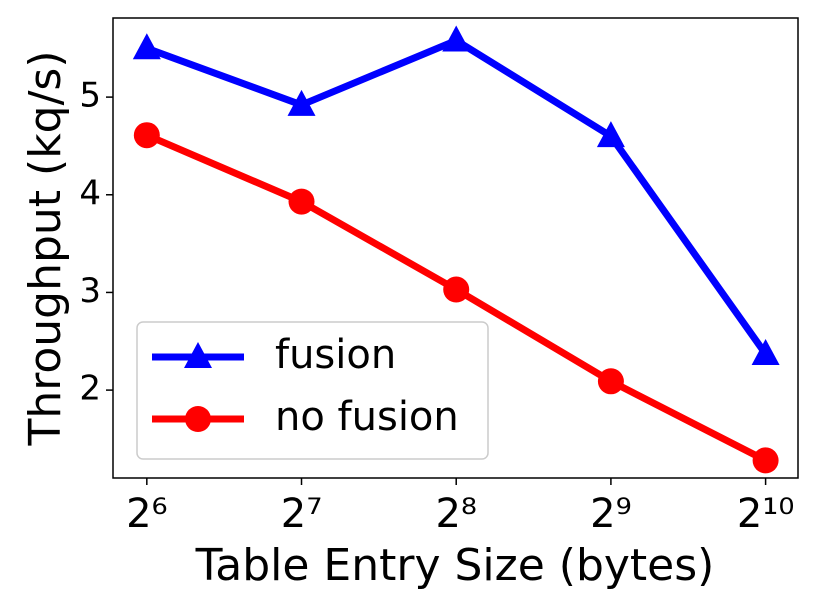  What do you see at coordinates (312, 390) in the screenshot?
I see `legend: fusion no fusion` at bounding box center [312, 390].